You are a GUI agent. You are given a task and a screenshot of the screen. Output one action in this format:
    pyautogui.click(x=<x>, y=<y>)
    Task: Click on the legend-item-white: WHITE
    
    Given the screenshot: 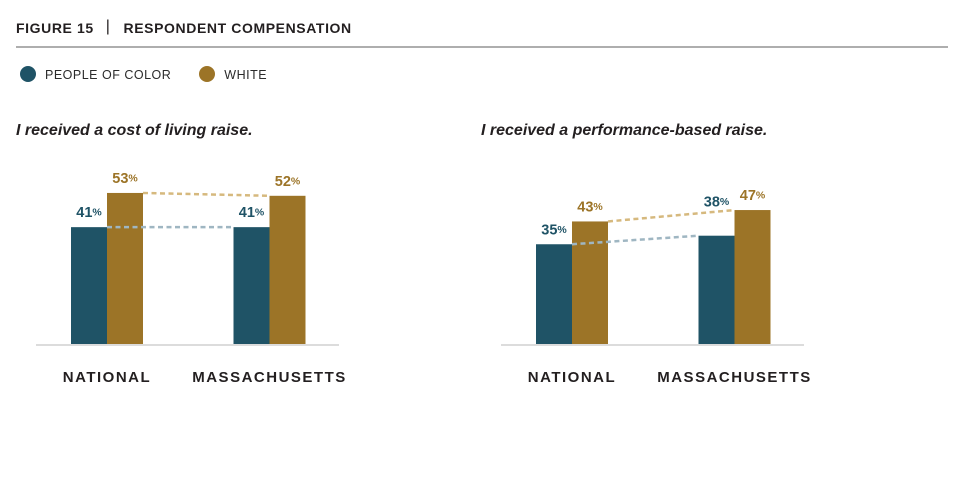 What is the action you would take?
    pyautogui.click(x=233, y=74)
    